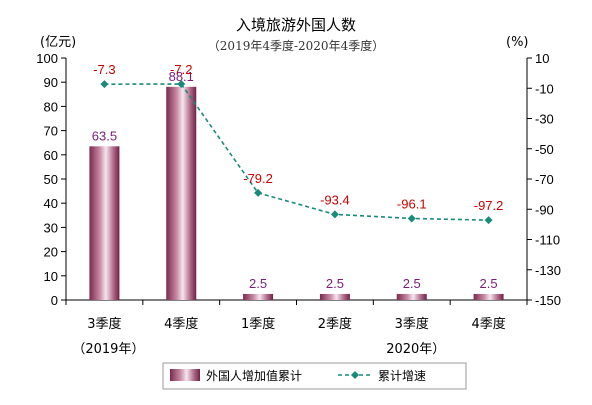 This screenshot has height=405, width=592. What do you see at coordinates (544, 149) in the screenshot?
I see `right-tick-label: -50` at bounding box center [544, 149].